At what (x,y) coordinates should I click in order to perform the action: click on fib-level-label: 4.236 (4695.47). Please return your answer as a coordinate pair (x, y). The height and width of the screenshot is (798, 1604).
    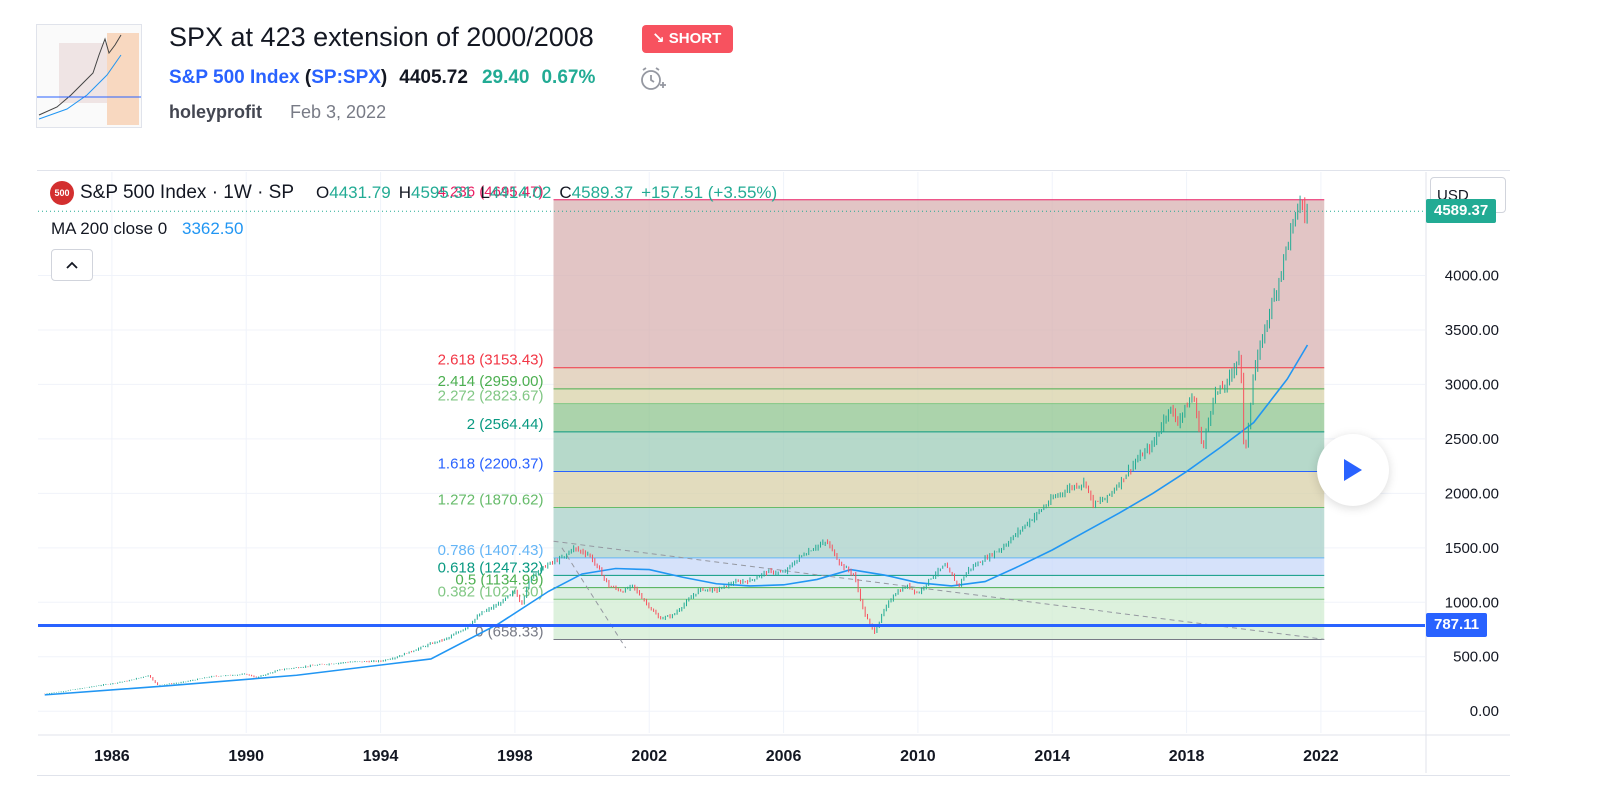
    Looking at the image, I should click on (491, 192).